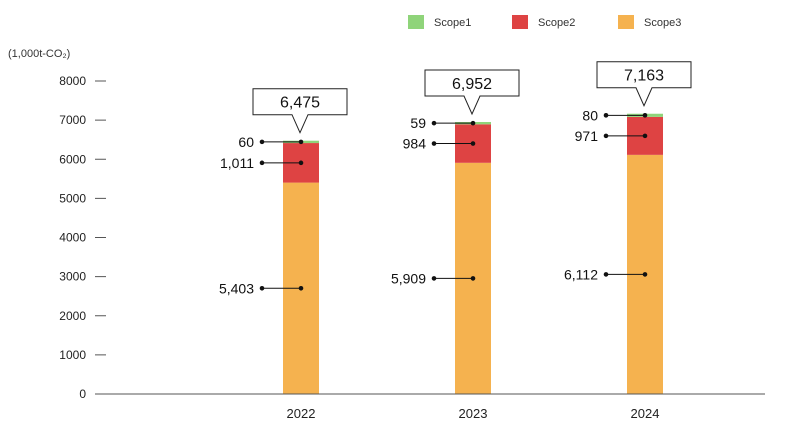 Image resolution: width=800 pixels, height=429 pixels. I want to click on total-callout-2023, so click(472, 92).